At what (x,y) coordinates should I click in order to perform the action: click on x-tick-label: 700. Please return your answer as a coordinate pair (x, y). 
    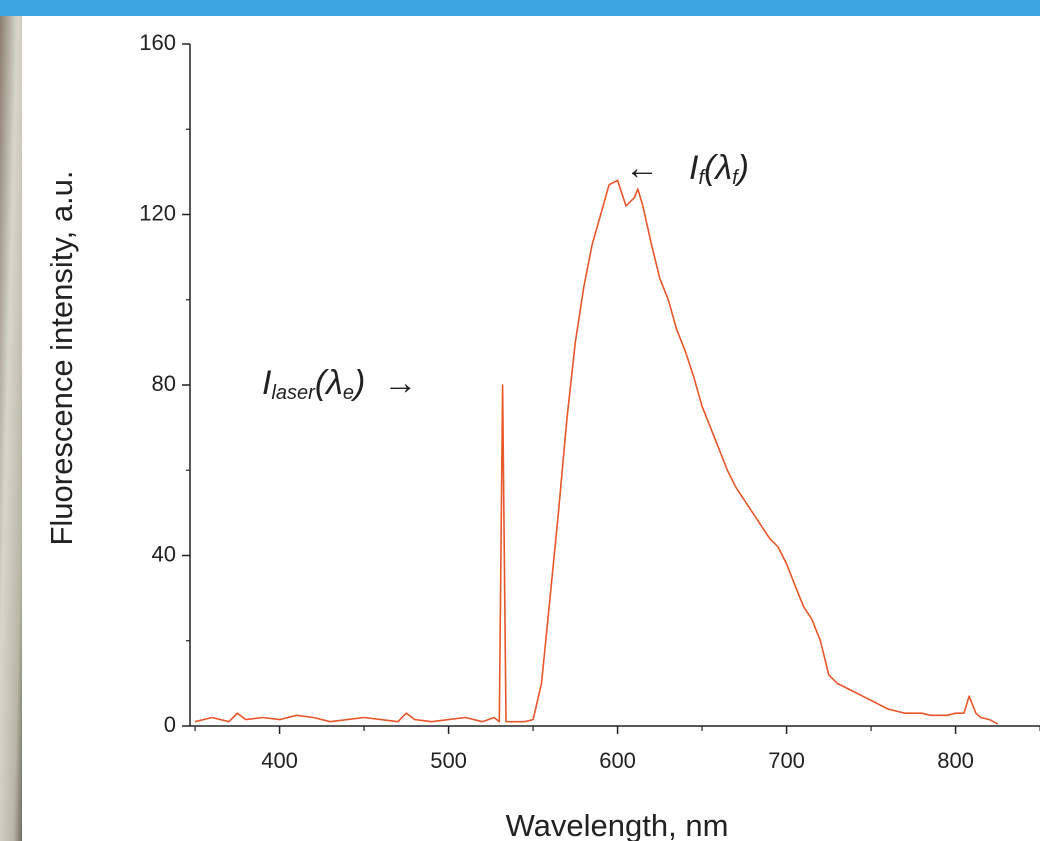
    Looking at the image, I should click on (786, 760).